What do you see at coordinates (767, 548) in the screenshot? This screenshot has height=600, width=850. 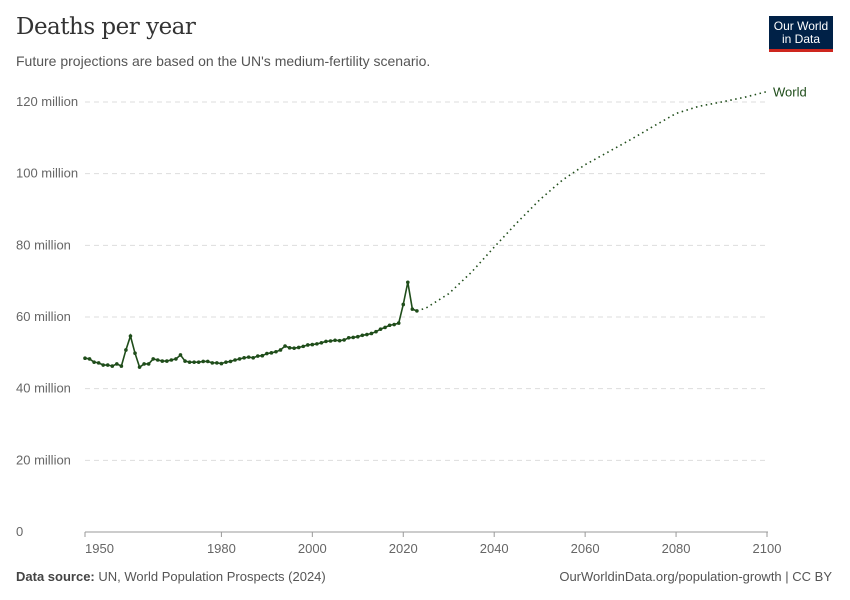 I see `x-tick-label: 2100` at bounding box center [767, 548].